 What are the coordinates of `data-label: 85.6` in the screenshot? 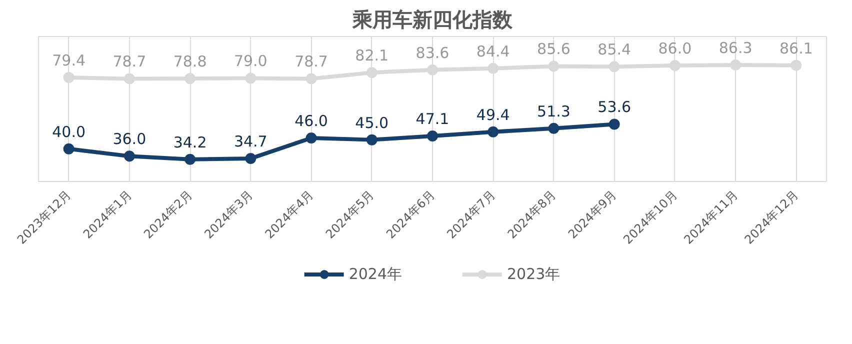 It's located at (553, 49).